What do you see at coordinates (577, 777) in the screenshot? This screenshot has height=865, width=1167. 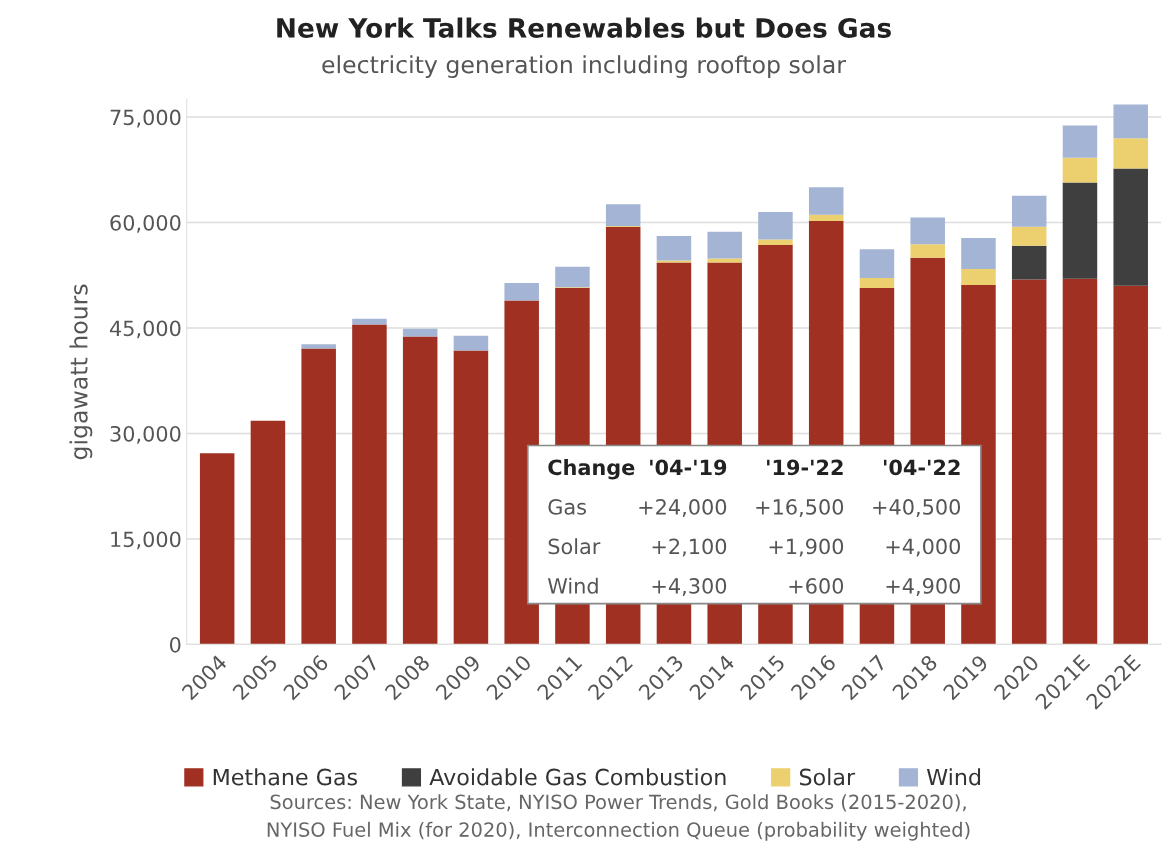 I see `legend-label: Avoidable Gas Combustion` at bounding box center [577, 777].